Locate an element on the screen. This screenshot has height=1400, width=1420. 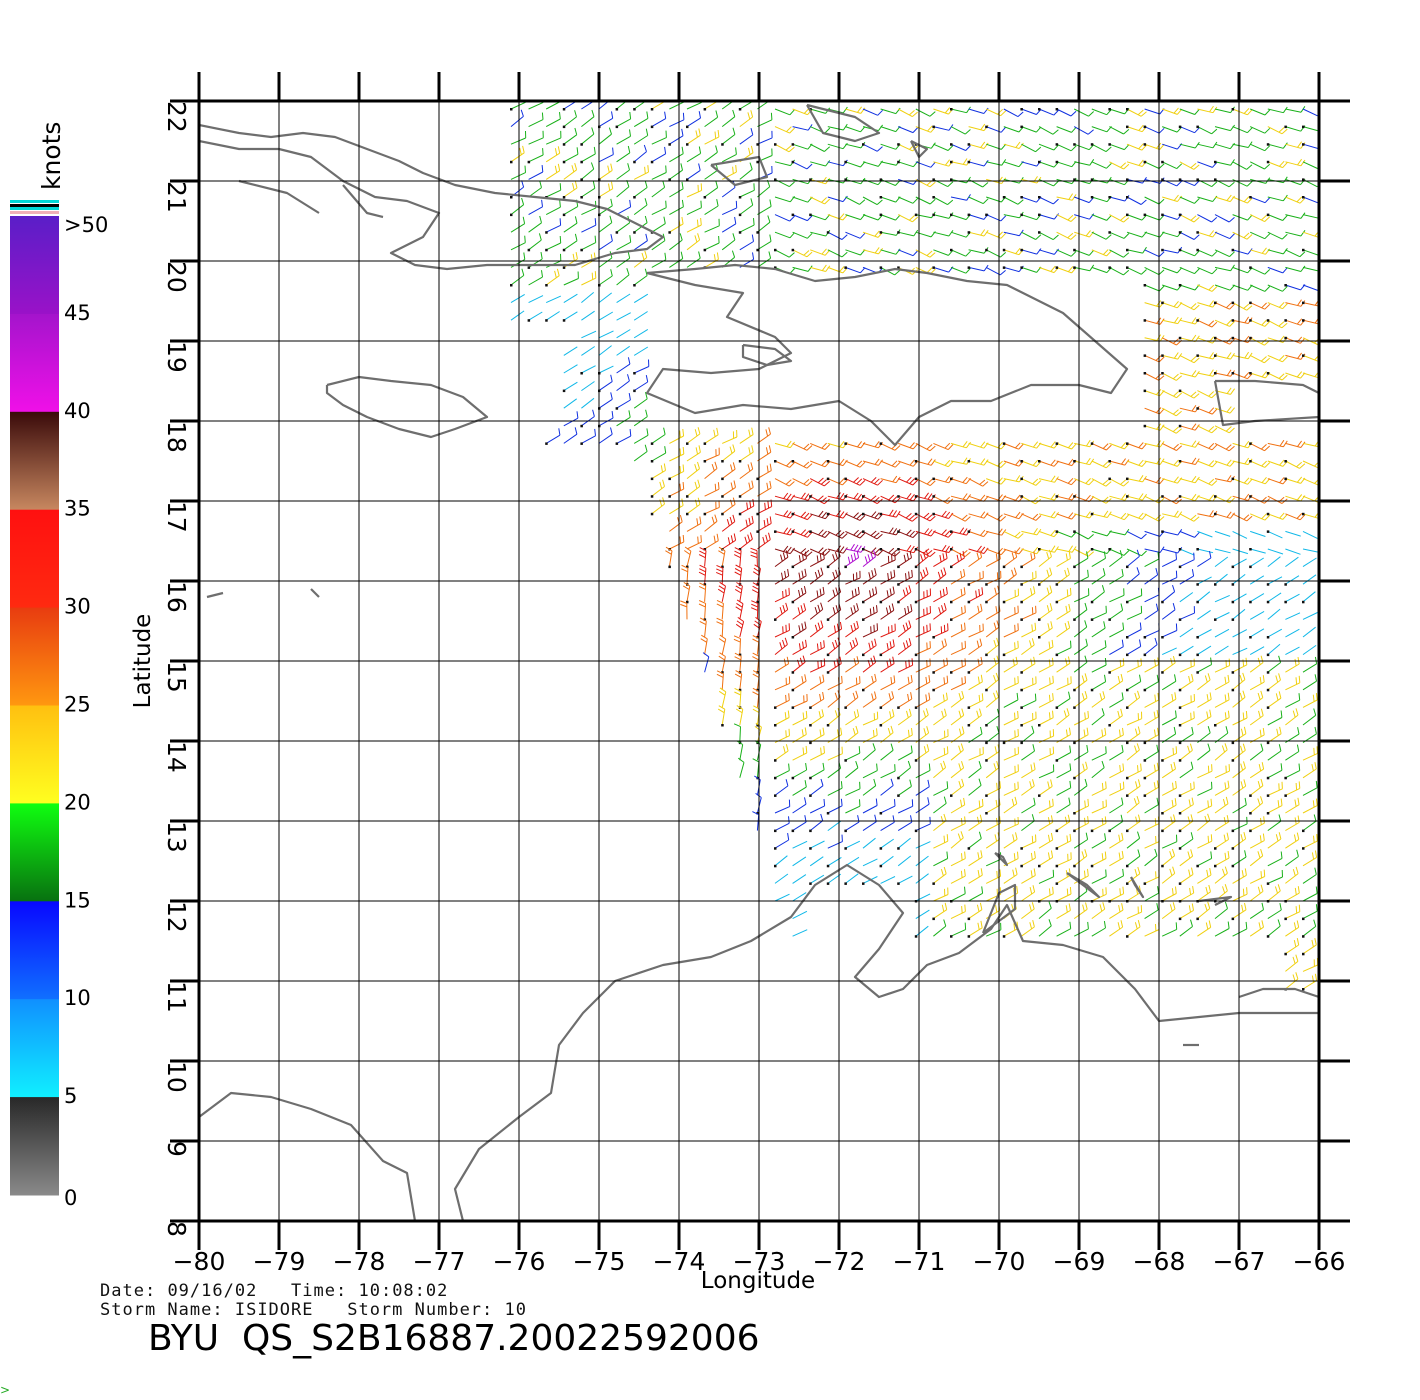
lat-tick-label: 16 is located at coordinates (176, 597).